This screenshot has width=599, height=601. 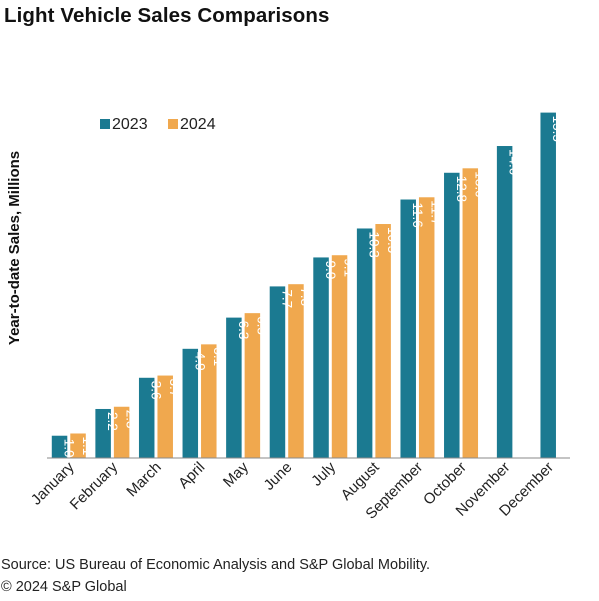 I want to click on bar-2024-august, so click(x=383, y=341).